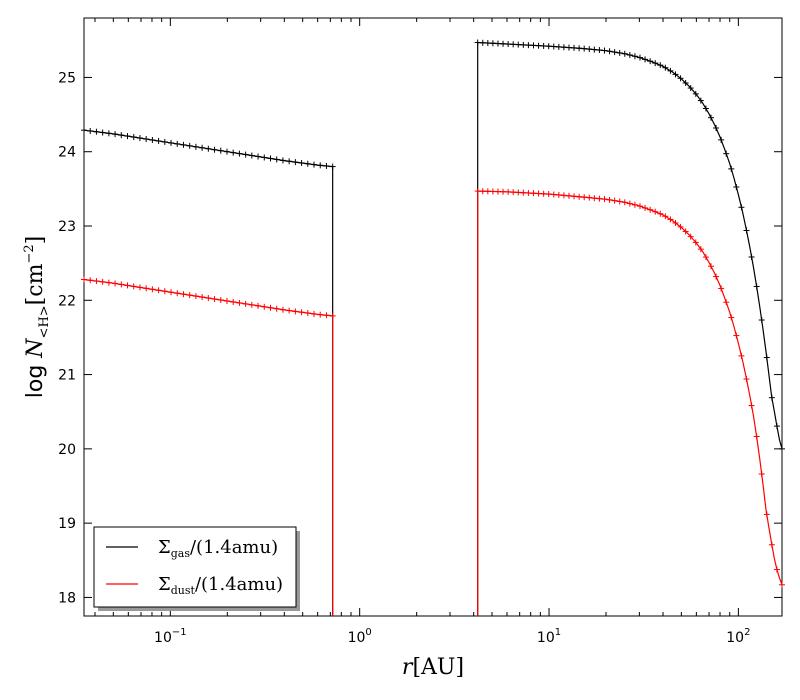 This screenshot has height=700, width=800. What do you see at coordinates (67, 78) in the screenshot?
I see `y-tick-label: 25` at bounding box center [67, 78].